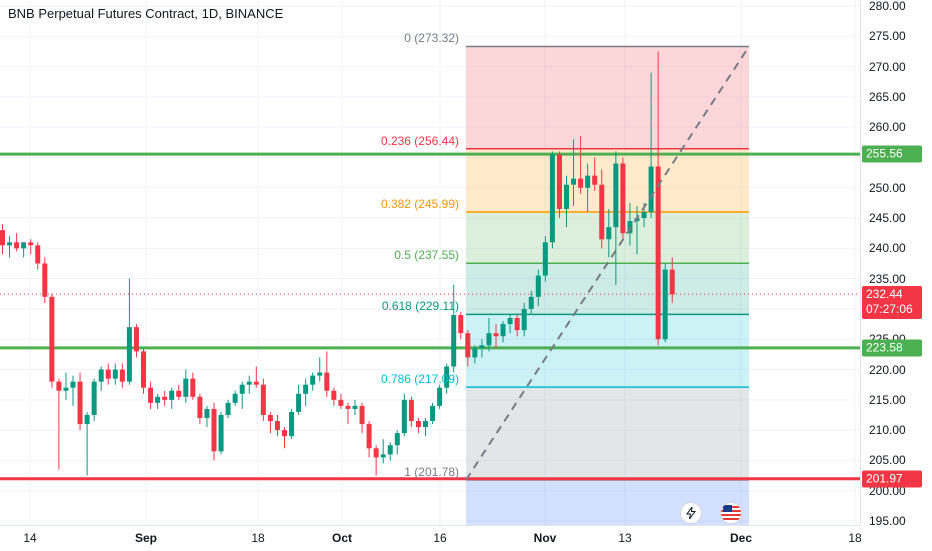 The image size is (932, 551). What do you see at coordinates (431, 38) in the screenshot?
I see `fib-label-0: 0 (273.32)` at bounding box center [431, 38].